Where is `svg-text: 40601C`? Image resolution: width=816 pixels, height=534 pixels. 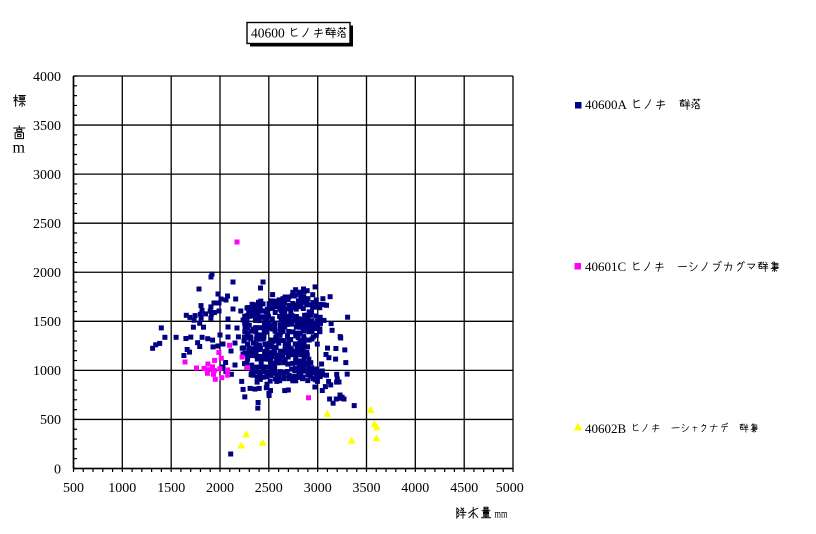 svg-text: 40601C is located at coordinates (605, 266).